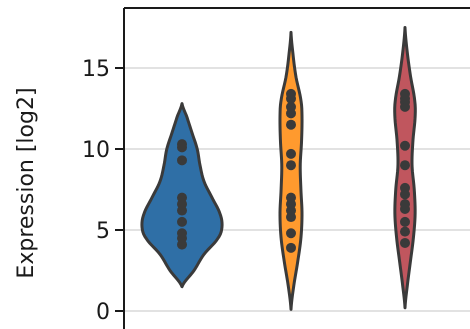  Describe the element at coordinates (96, 69) in the screenshot. I see `y-tick-label: 15` at that location.